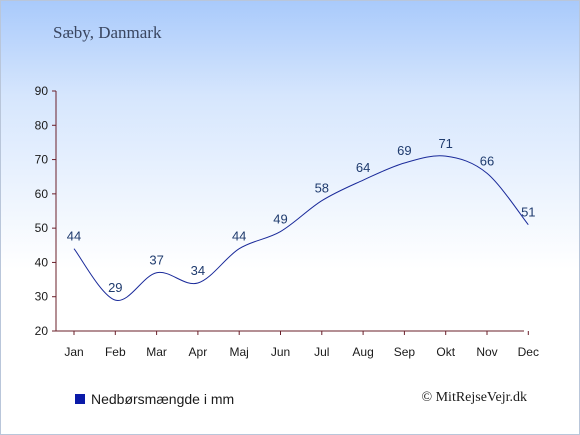 The height and width of the screenshot is (435, 580). I want to click on x-axis-ticks: Jan Feb Mar Apr Maj Jun Jul Aug Sep Okt Nov Dec, so click(301, 345).